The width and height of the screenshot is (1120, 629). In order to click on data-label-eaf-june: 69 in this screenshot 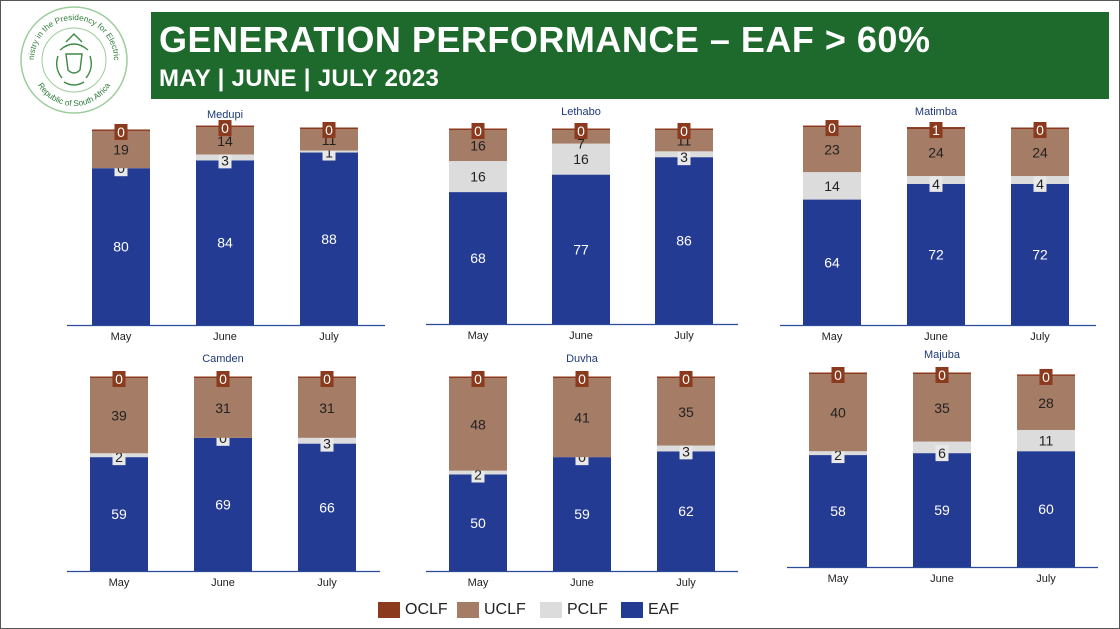, I will do `click(223, 504)`.